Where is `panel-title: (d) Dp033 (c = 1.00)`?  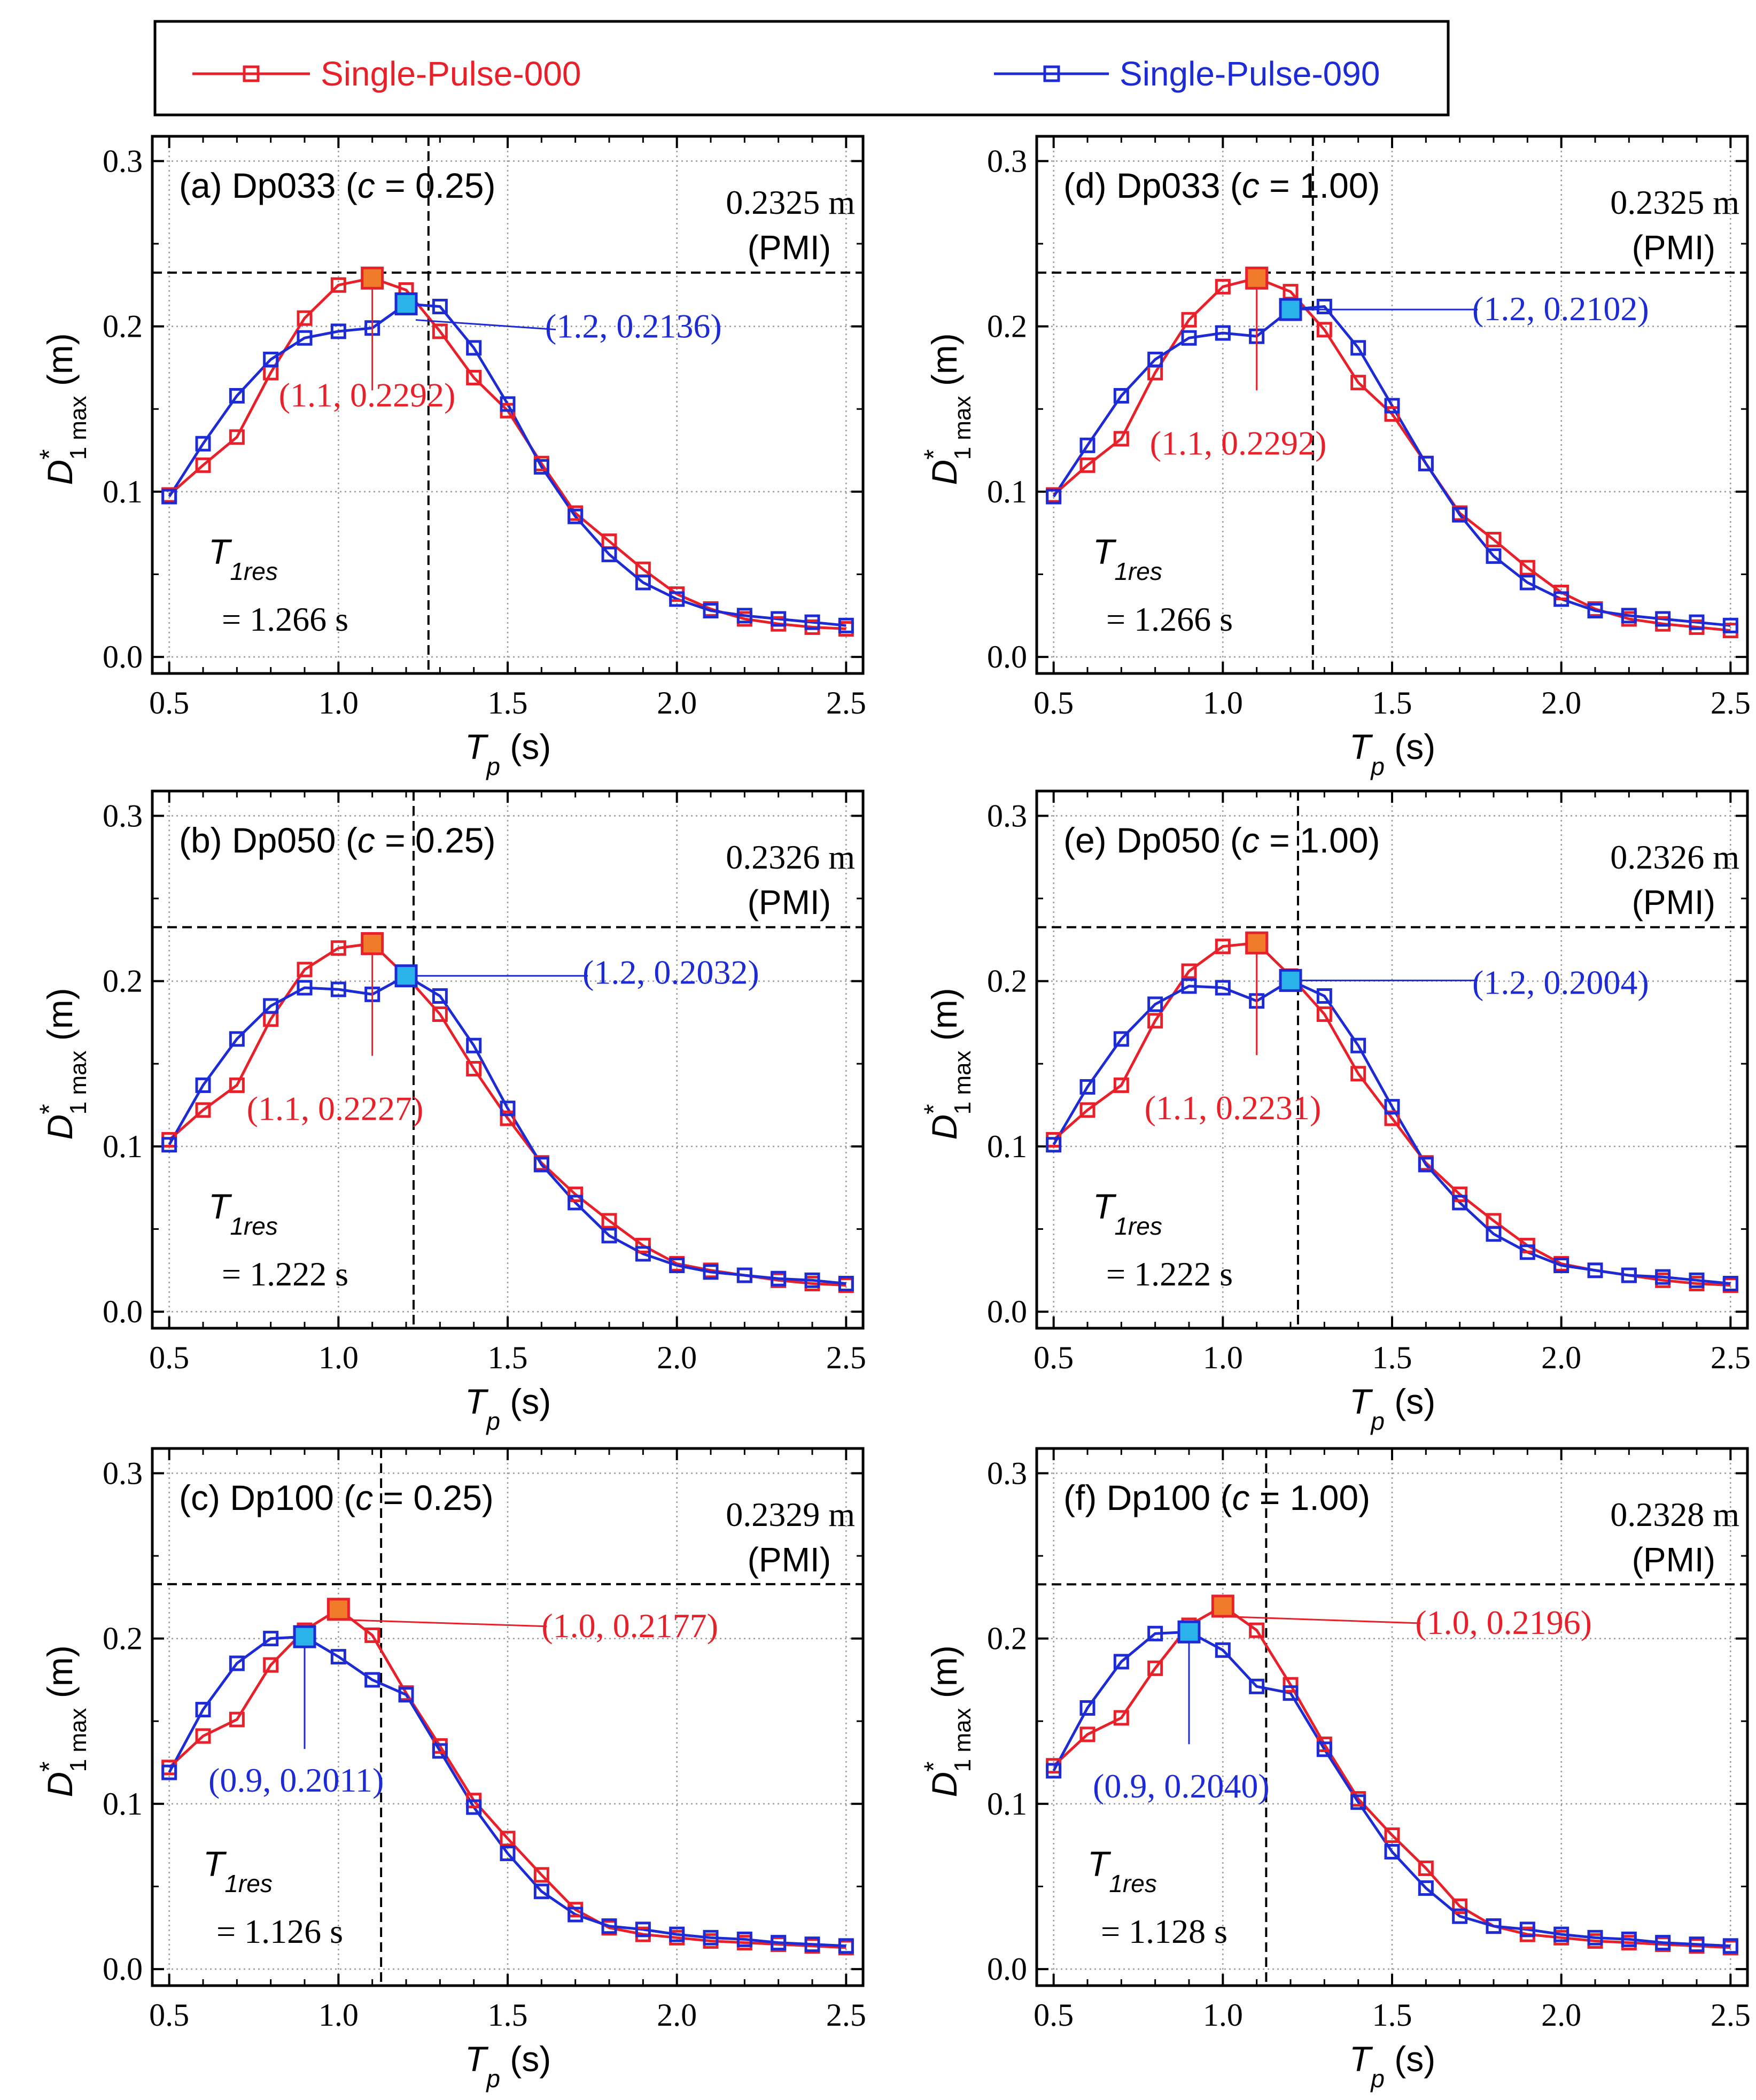
panel-title: (d) Dp033 (c = 1.00) is located at coordinates (1221, 185).